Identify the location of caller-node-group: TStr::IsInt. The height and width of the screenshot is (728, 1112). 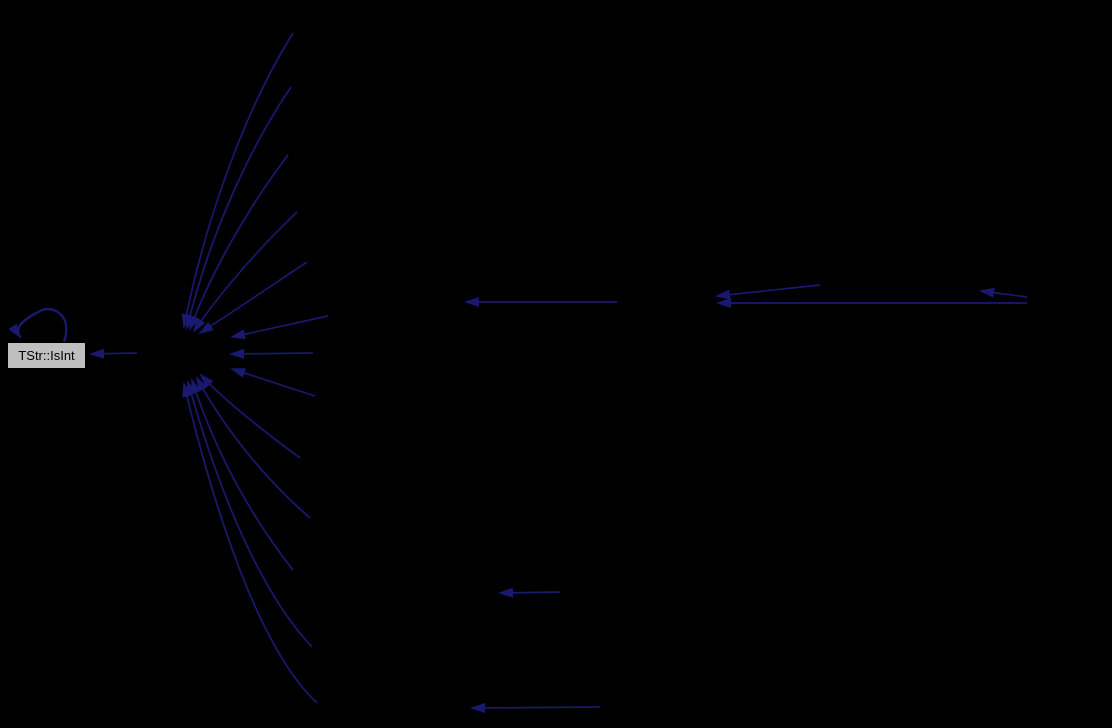
(46, 355).